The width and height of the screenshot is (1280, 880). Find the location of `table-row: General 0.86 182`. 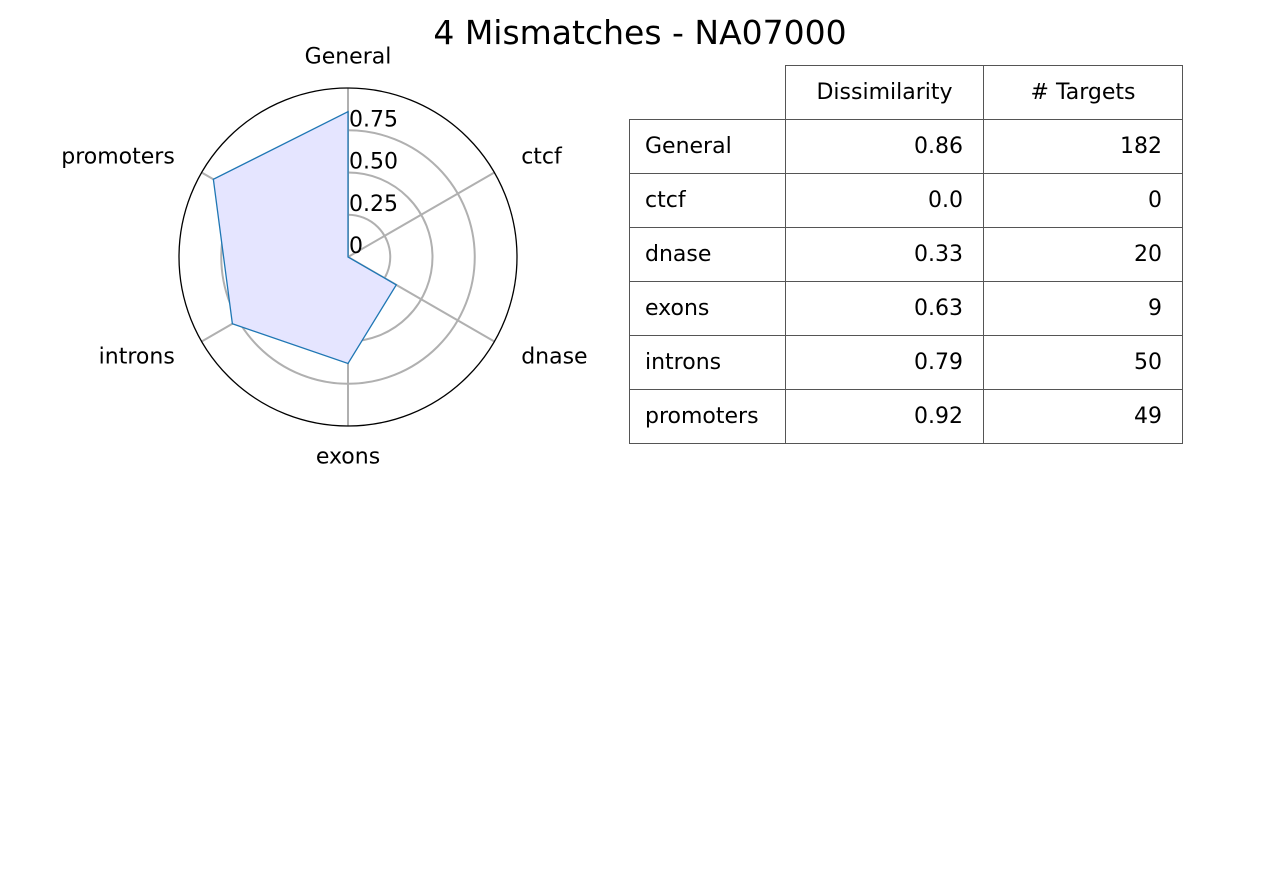

table-row: General 0.86 182 is located at coordinates (906, 146).